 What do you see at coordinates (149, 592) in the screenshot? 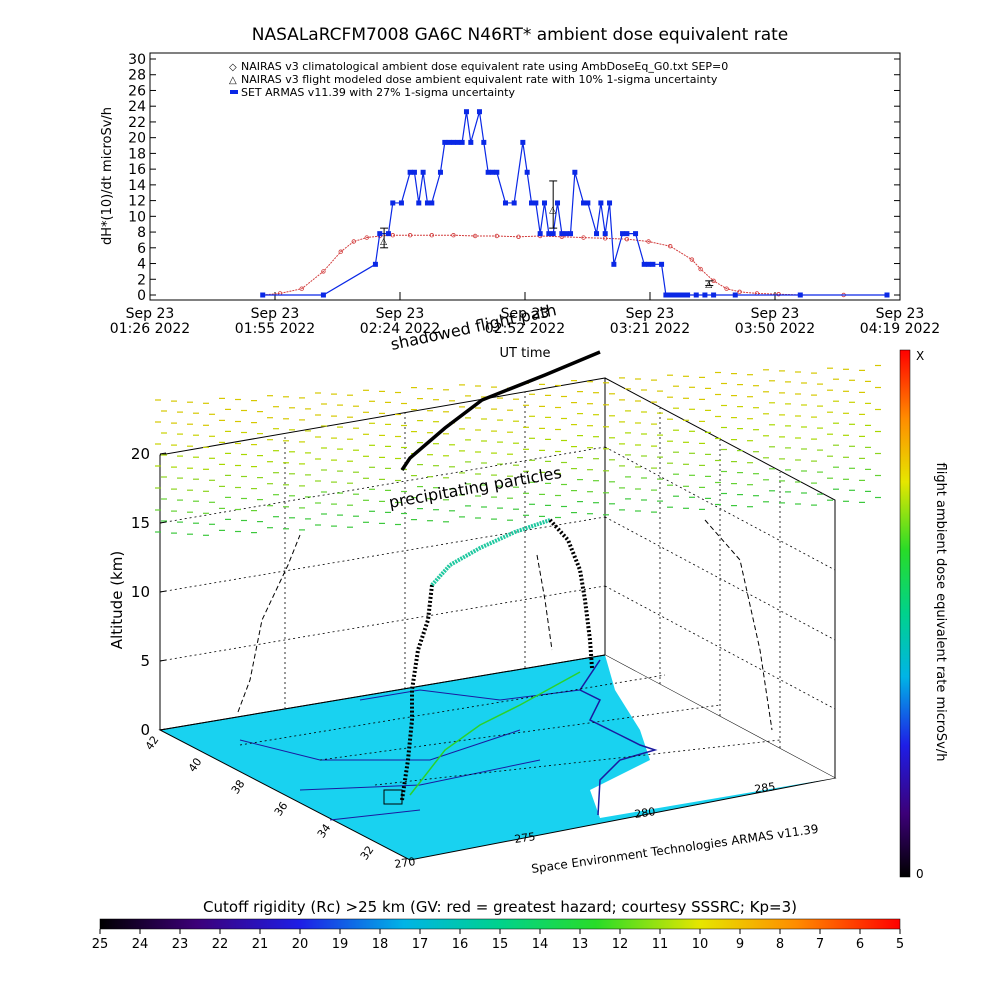
I see `altitude-axis: 0 5 10 15 20` at bounding box center [149, 592].